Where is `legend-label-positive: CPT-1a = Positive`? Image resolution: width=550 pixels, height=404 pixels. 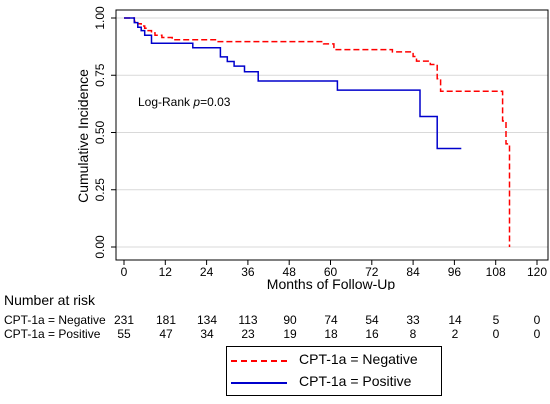
legend-label-positive: CPT-1a = Positive is located at coordinates (355, 381).